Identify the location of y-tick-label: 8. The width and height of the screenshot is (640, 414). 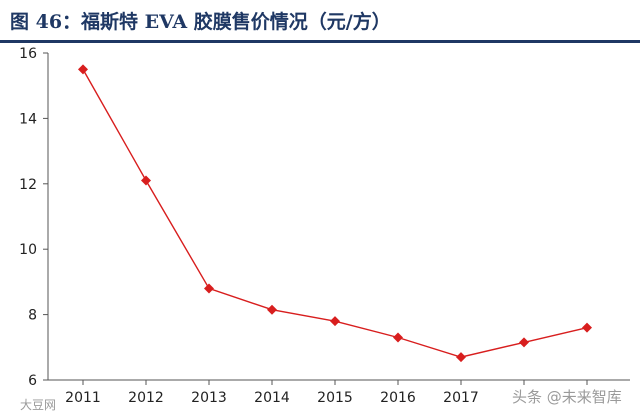
(32, 316).